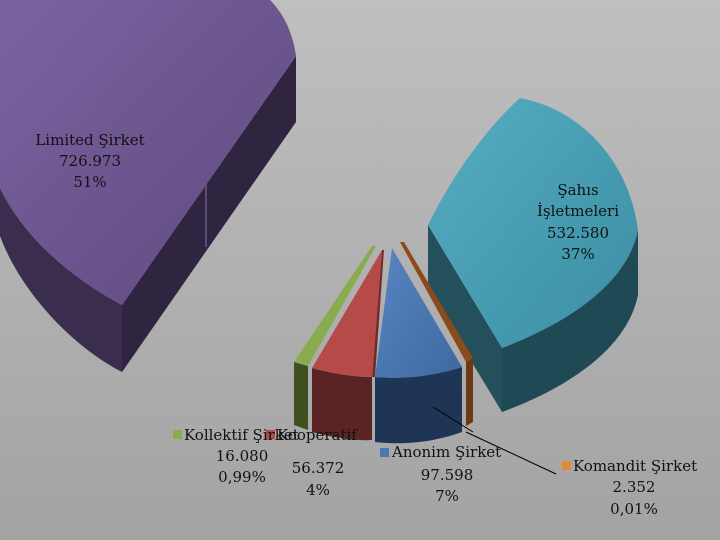 The width and height of the screenshot is (720, 540). What do you see at coordinates (577, 254) in the screenshot?
I see `sahis-isletmeleri-percent: 37%` at bounding box center [577, 254].